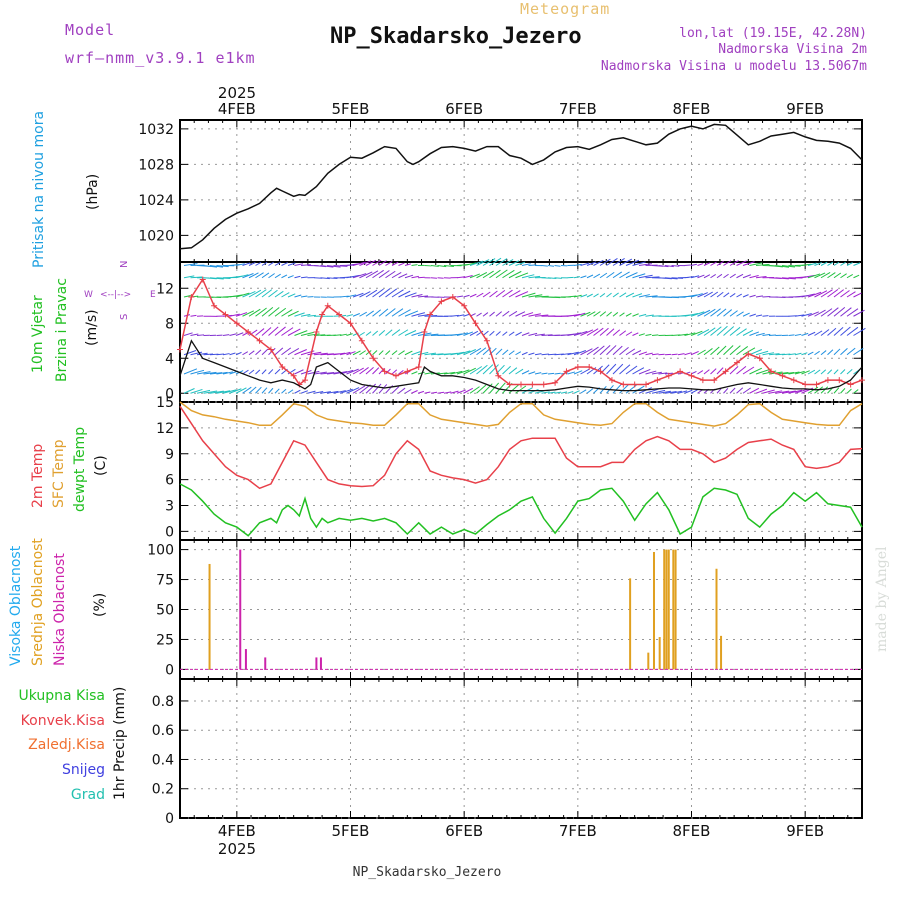  What do you see at coordinates (464, 109) in the screenshot?
I see `top-date-6feb: 6FEB` at bounding box center [464, 109].